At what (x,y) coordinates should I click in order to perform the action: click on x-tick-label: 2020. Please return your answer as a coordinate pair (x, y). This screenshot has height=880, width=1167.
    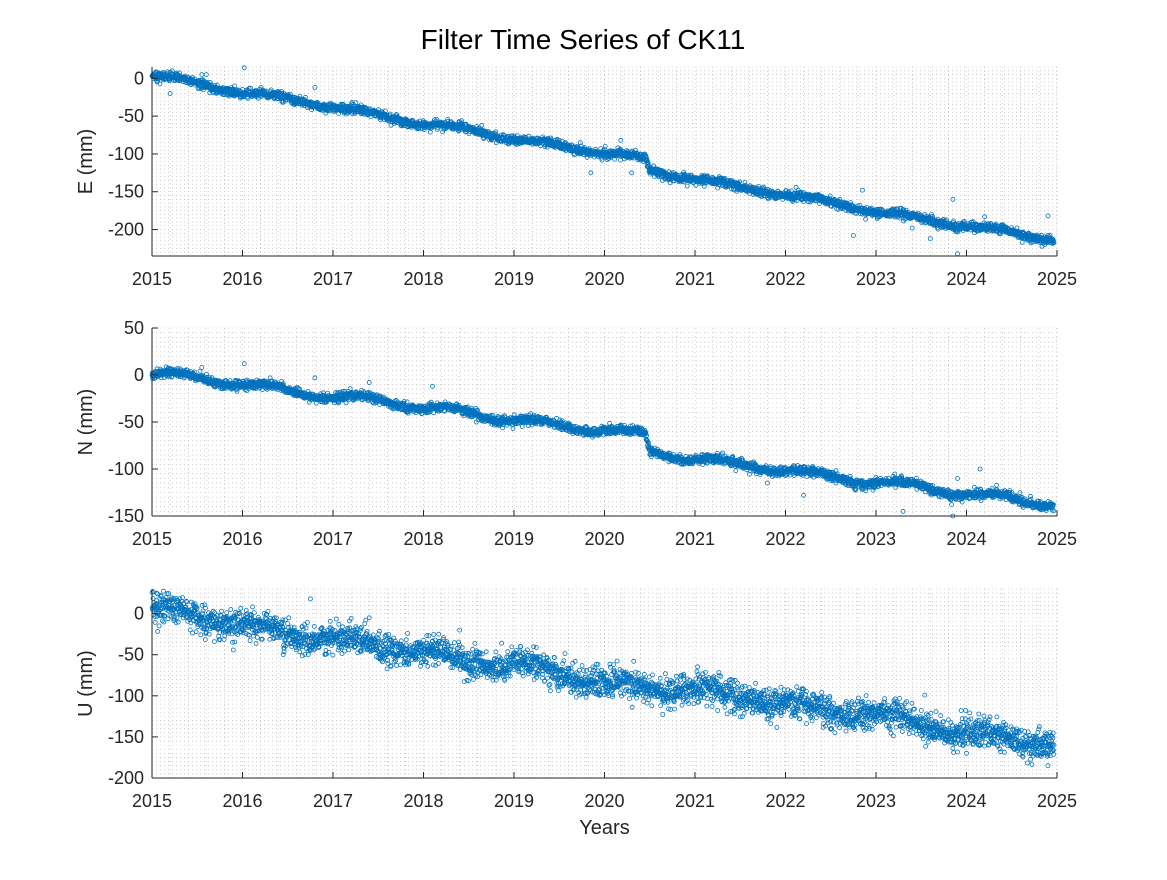
    Looking at the image, I should click on (604, 279).